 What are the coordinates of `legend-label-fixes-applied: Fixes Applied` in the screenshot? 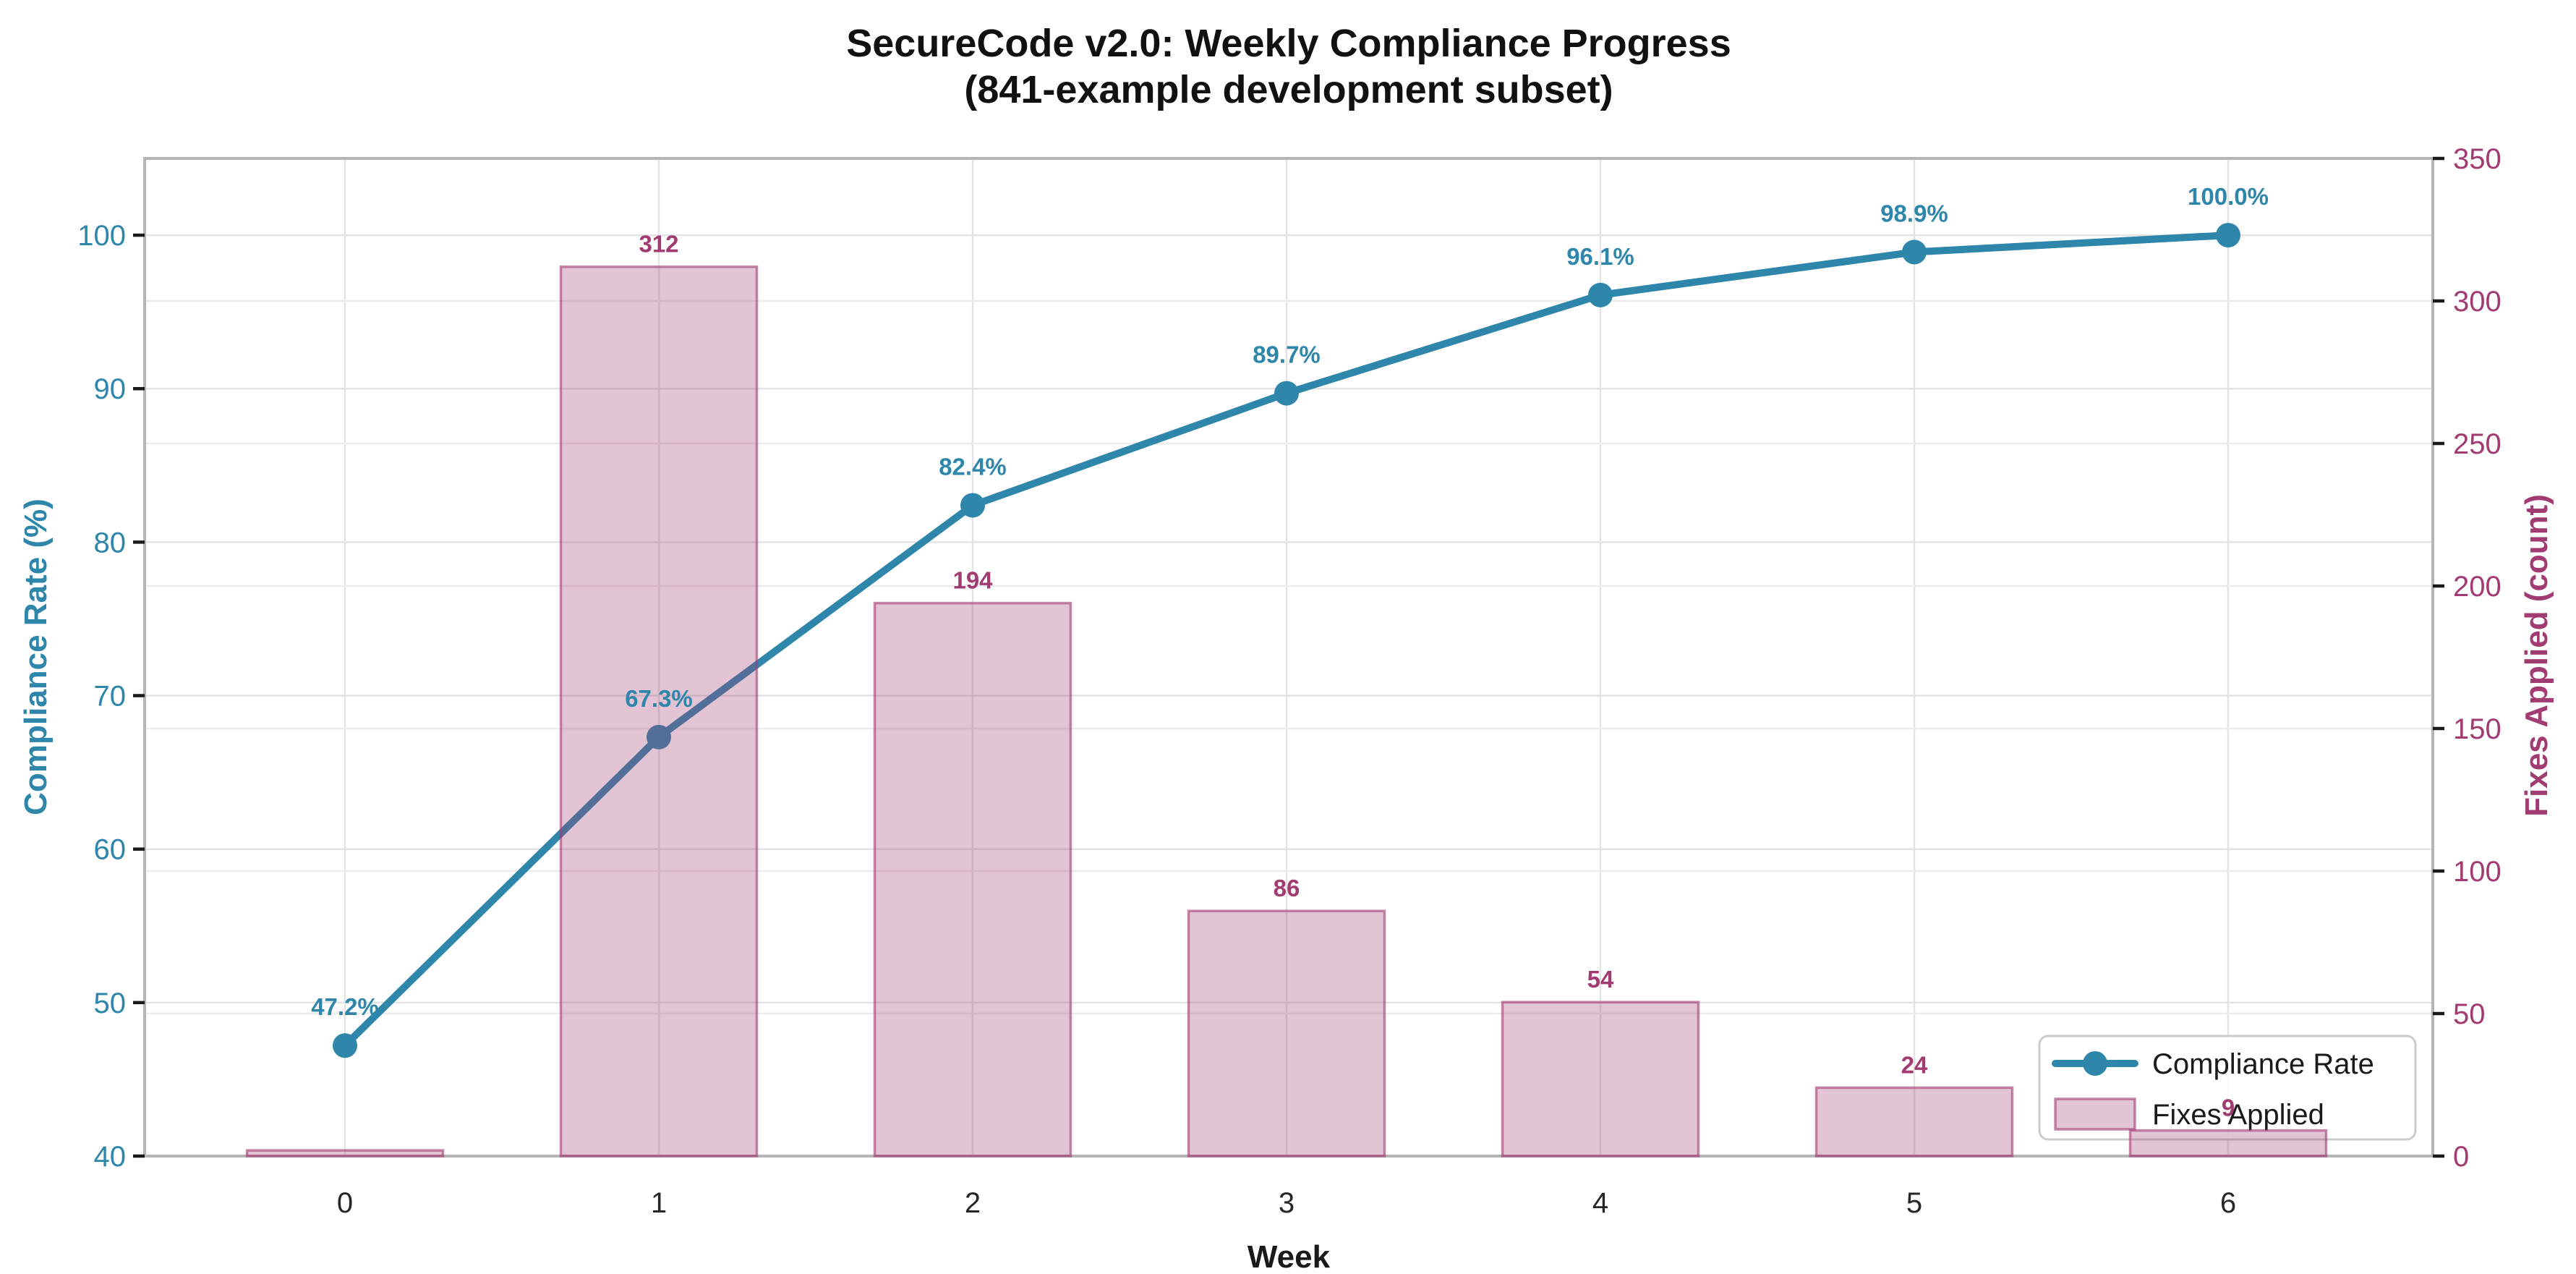 It's located at (2238, 1115).